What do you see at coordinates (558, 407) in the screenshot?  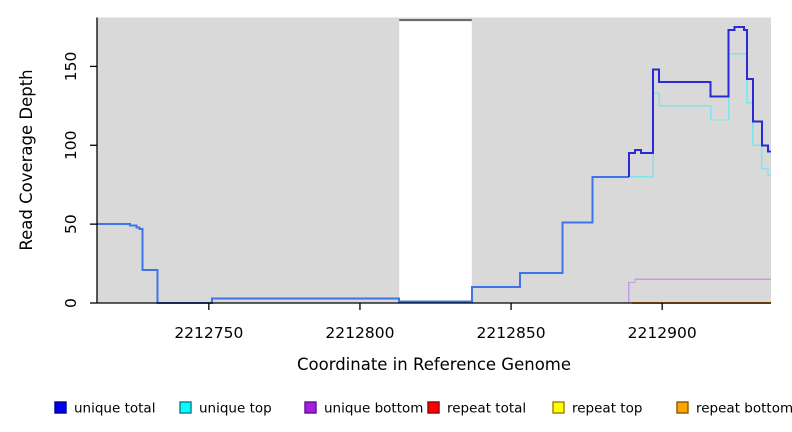 I see `repeat-top-swatch` at bounding box center [558, 407].